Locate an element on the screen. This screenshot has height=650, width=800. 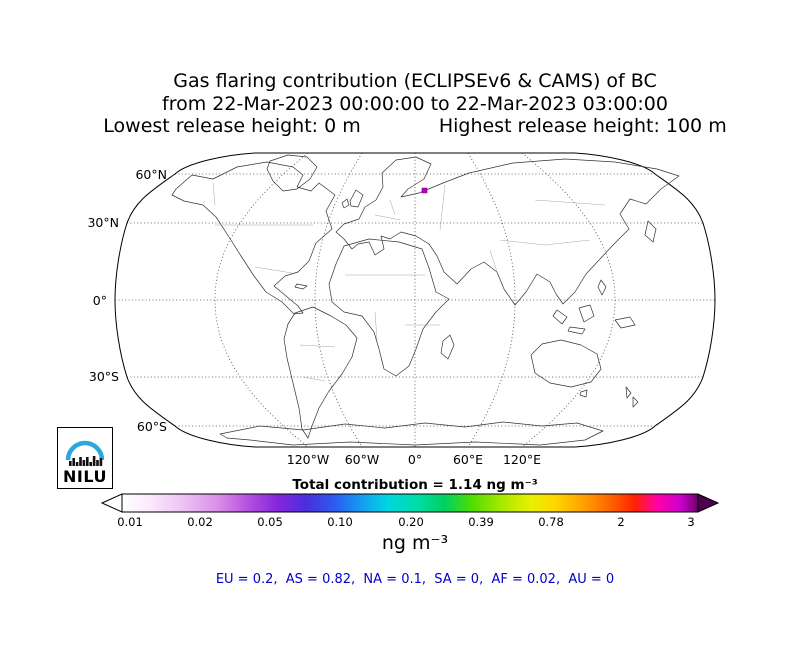
java is located at coordinates (576, 330).